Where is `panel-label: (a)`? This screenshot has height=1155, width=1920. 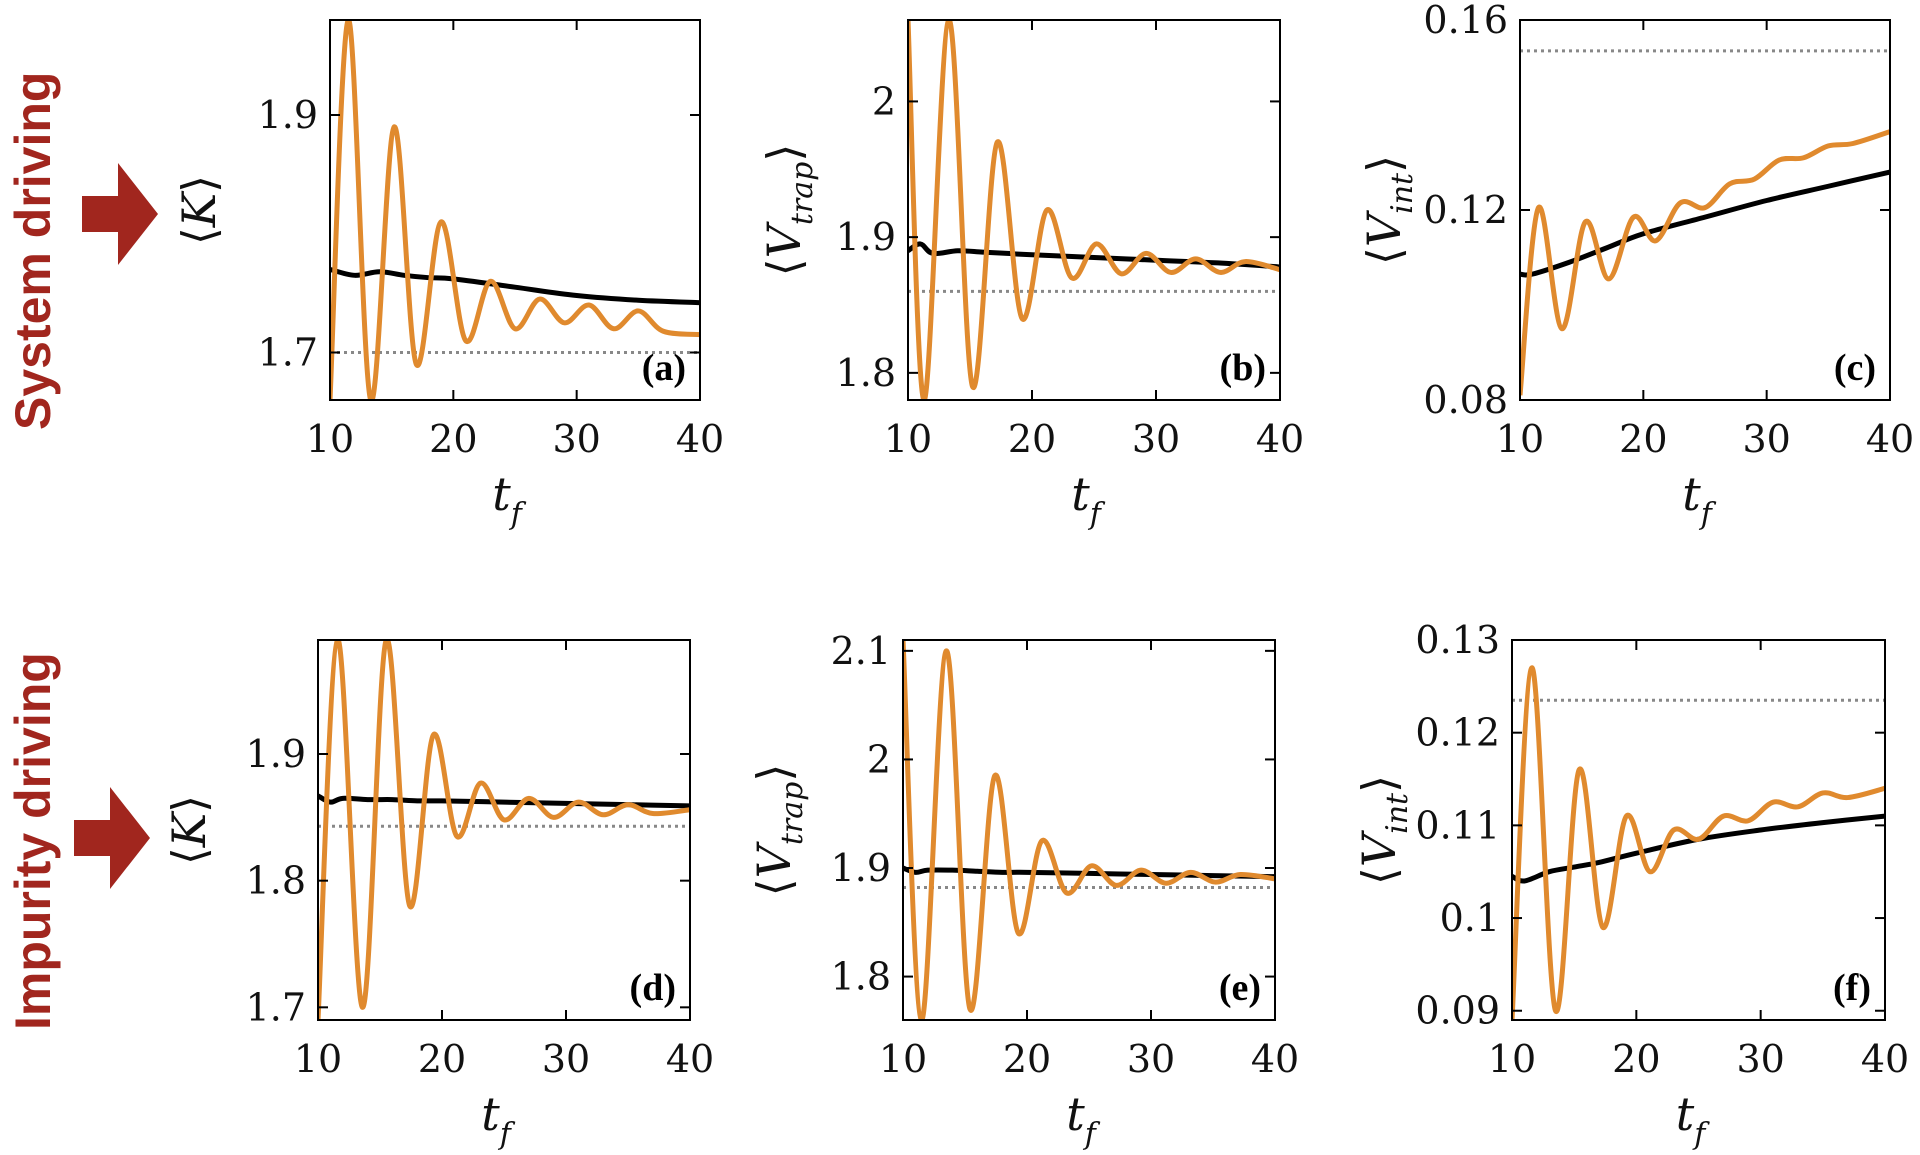
panel-label: (a) is located at coordinates (664, 368).